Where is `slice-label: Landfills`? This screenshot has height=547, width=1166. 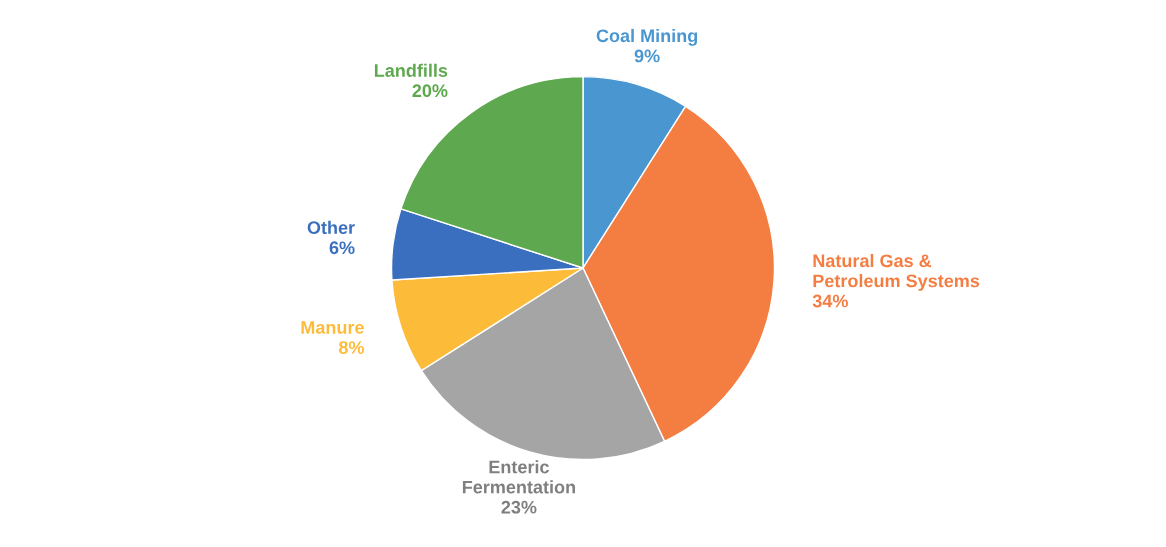 slice-label: Landfills is located at coordinates (411, 70).